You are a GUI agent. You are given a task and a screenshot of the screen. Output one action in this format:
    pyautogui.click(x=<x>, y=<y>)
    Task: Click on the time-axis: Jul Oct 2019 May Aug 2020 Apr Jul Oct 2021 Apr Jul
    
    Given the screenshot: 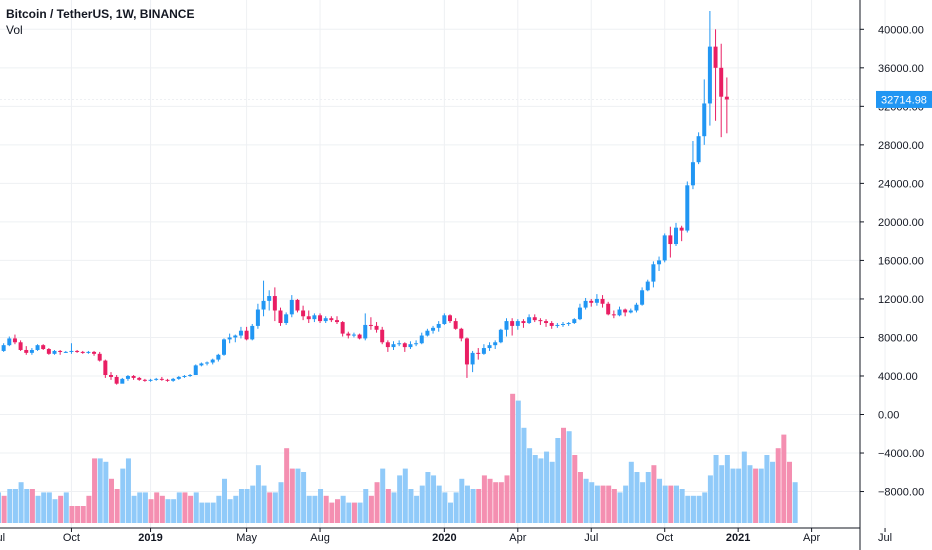 What is the action you would take?
    pyautogui.click(x=446, y=536)
    